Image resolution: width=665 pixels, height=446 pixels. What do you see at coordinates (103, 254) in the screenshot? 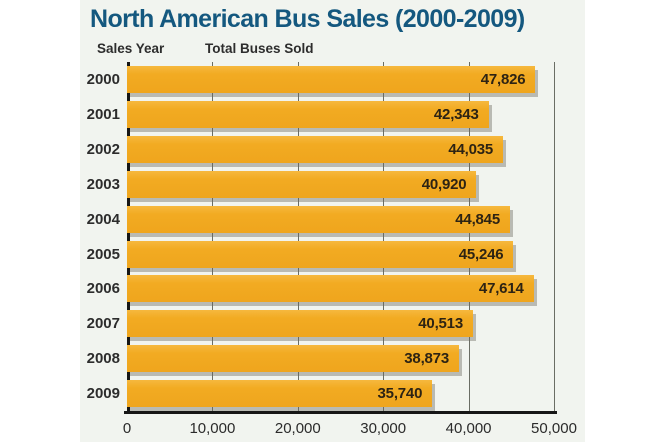
I see `year-label-2005: 2005` at bounding box center [103, 254].